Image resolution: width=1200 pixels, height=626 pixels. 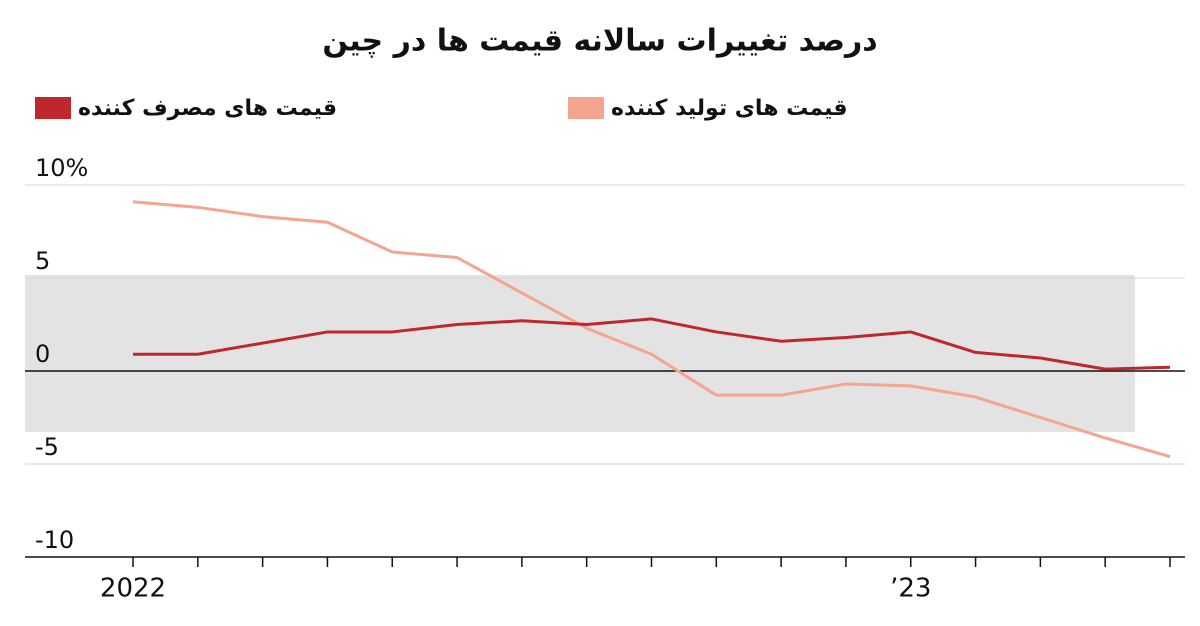 I want to click on x-tick-label: ’23, so click(x=910, y=589).